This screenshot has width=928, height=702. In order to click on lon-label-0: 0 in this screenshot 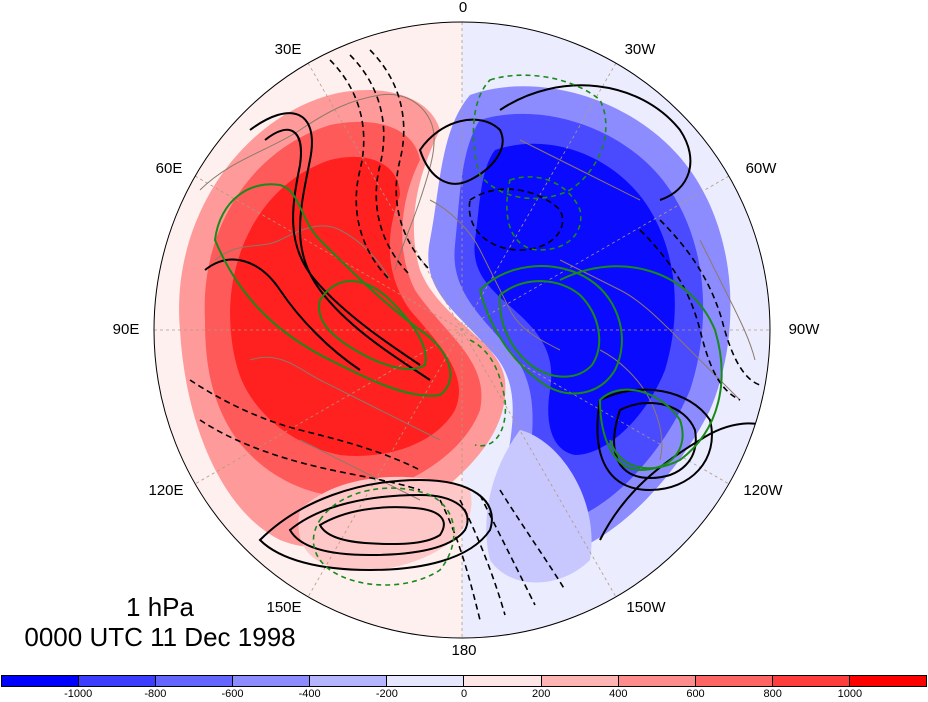, I will do `click(463, 8)`.